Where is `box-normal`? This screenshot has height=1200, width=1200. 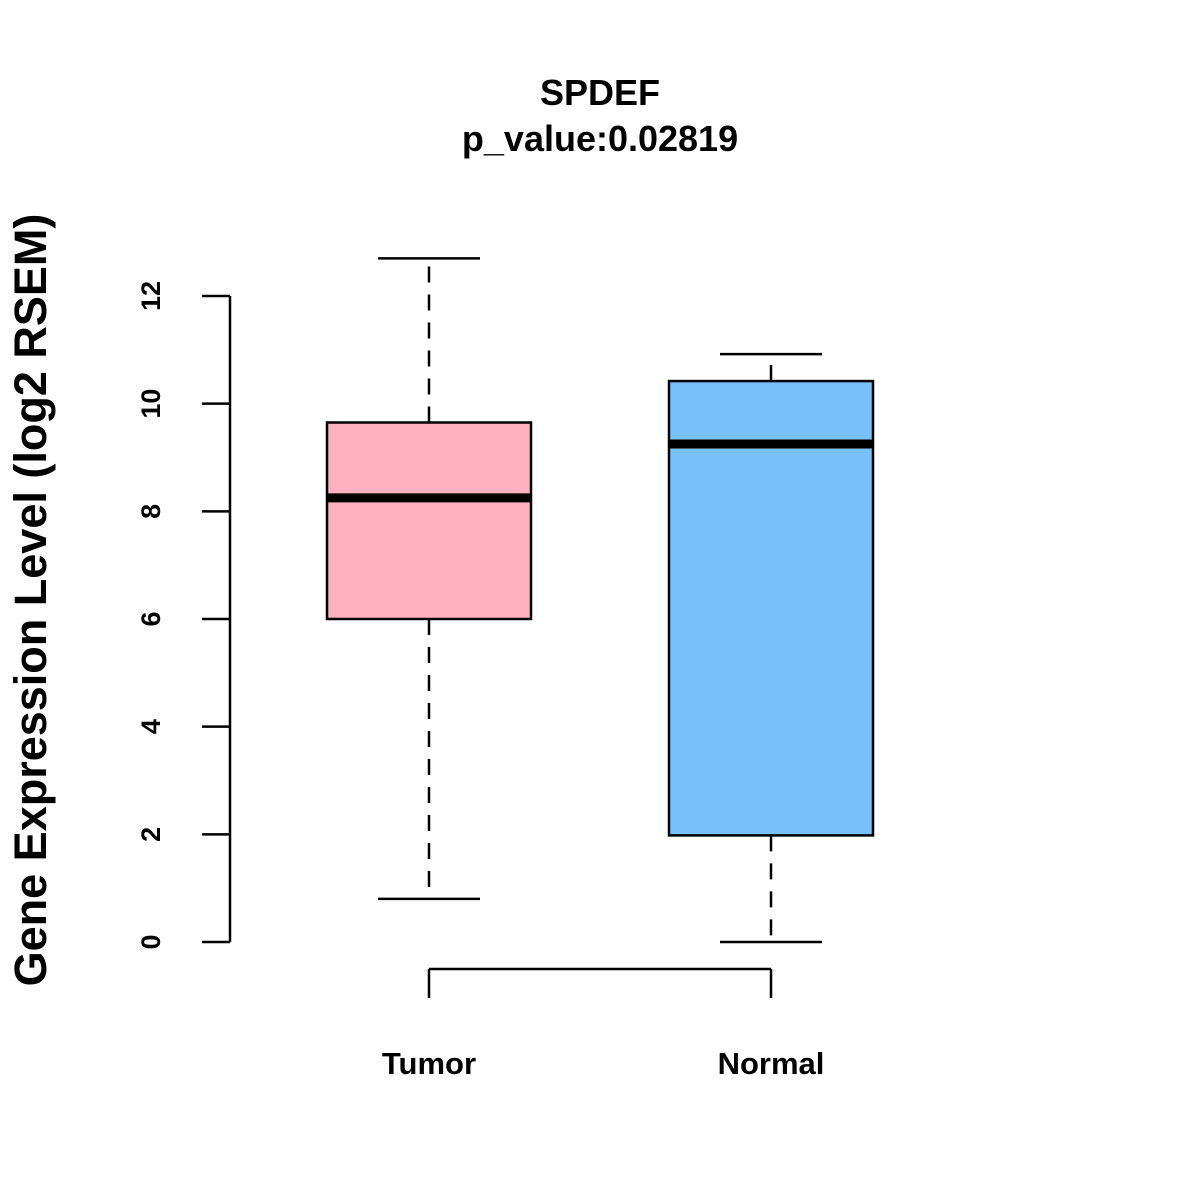 box-normal is located at coordinates (771, 648).